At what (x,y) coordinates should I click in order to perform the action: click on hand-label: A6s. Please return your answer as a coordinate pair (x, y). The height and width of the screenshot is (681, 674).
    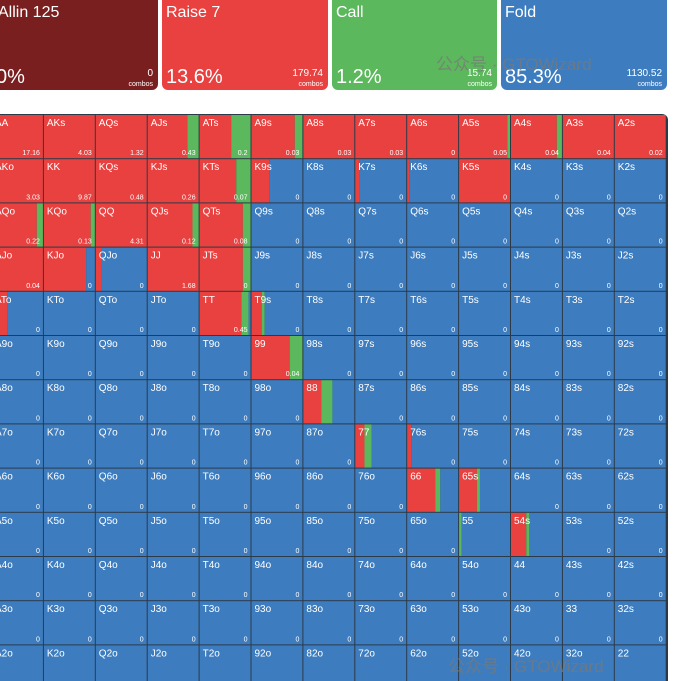
    Looking at the image, I should click on (418, 123).